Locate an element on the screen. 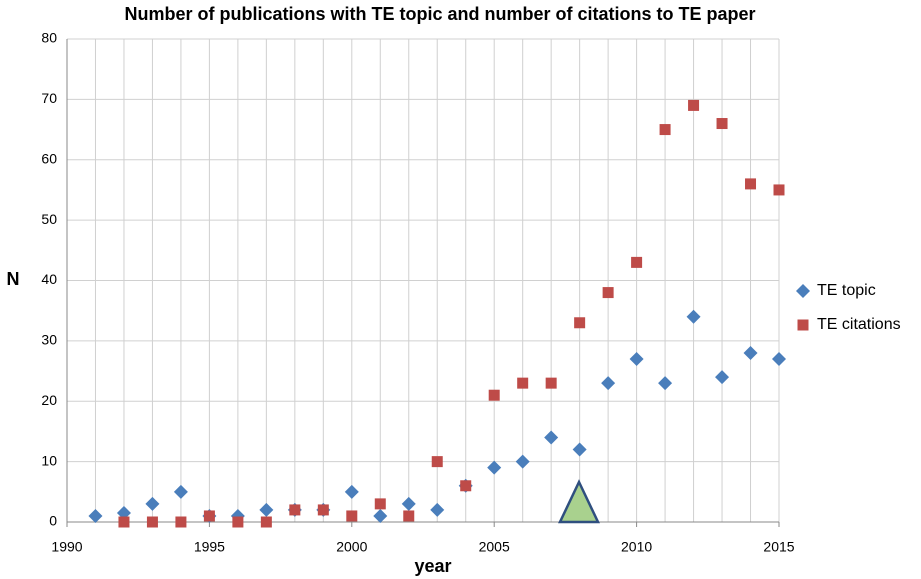  y-tick-label: 10 is located at coordinates (49, 460).